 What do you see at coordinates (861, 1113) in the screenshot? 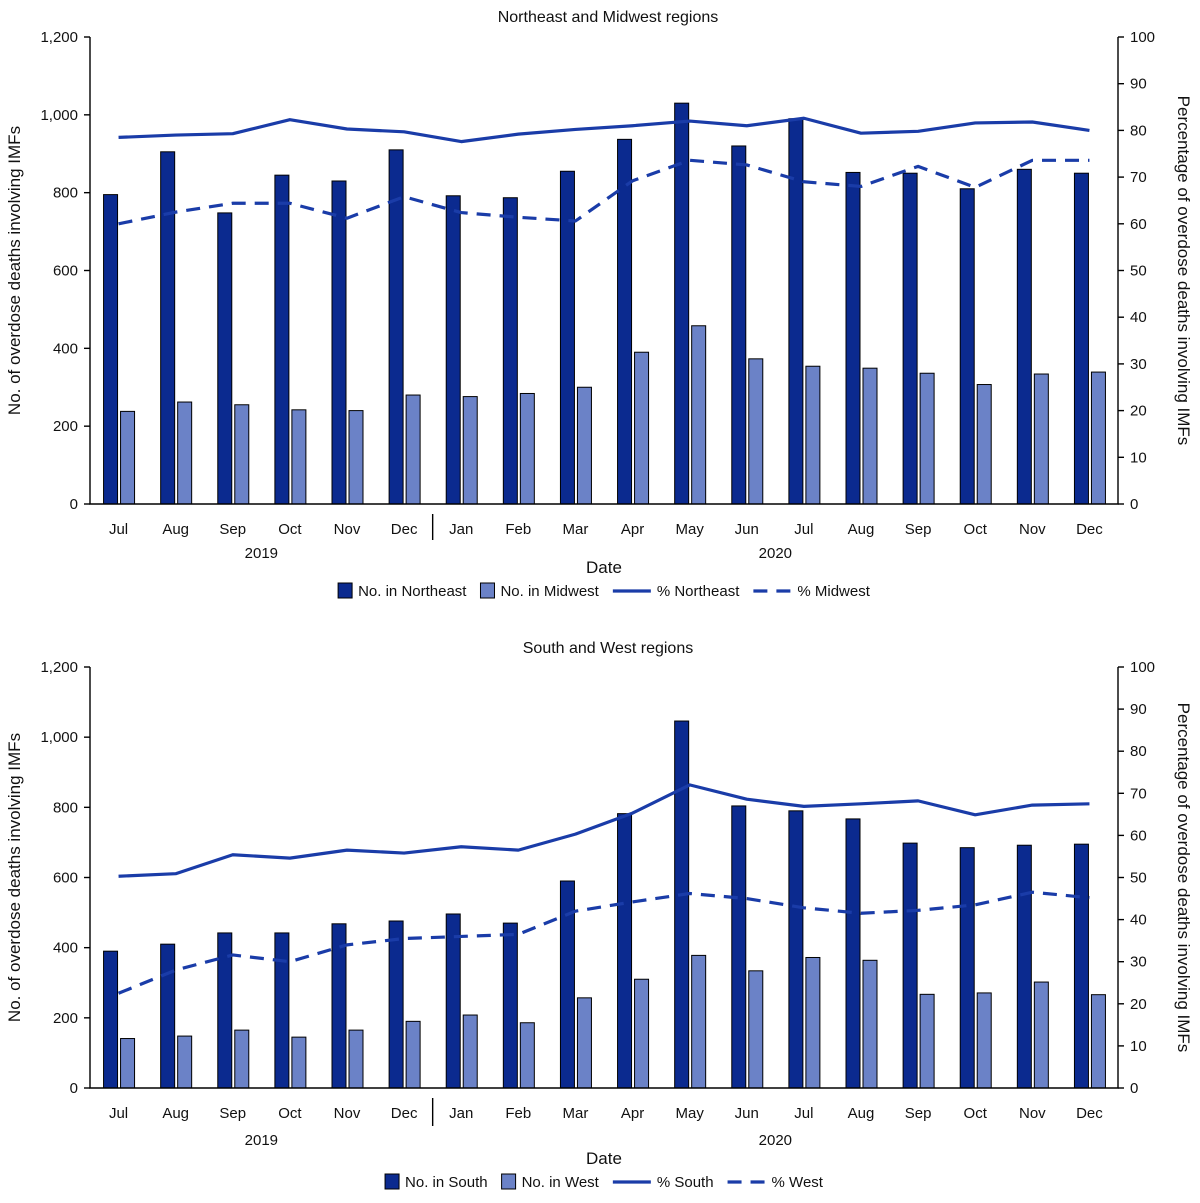
I see `x-tick-label: Aug` at bounding box center [861, 1113].